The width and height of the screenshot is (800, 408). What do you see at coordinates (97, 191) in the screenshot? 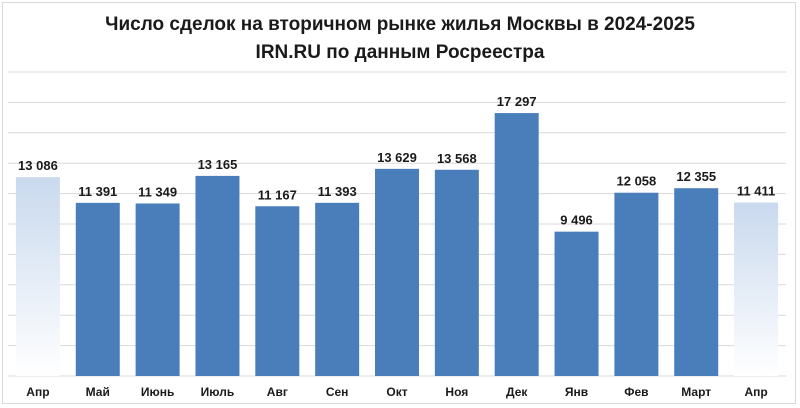
I see `value-label-1: 11 391` at bounding box center [97, 191].